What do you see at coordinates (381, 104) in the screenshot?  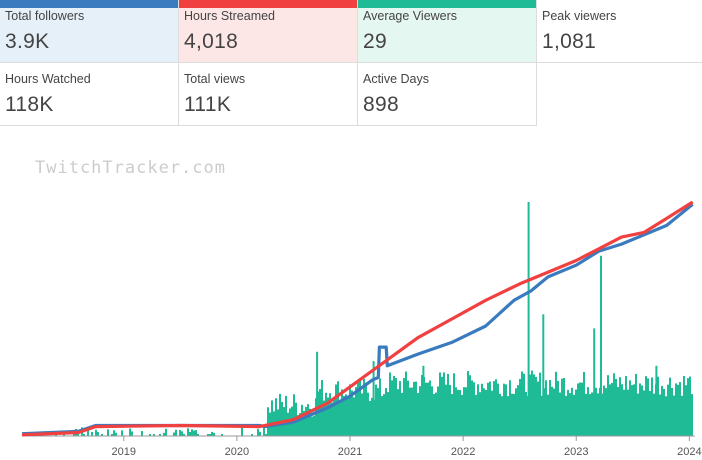 I see `stat-value: 898` at bounding box center [381, 104].